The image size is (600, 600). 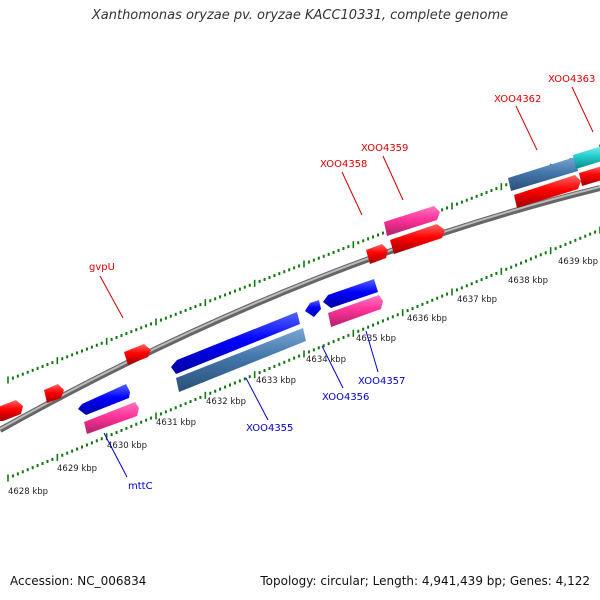 I want to click on gene-label-gvpu: gvpU, so click(x=102, y=267).